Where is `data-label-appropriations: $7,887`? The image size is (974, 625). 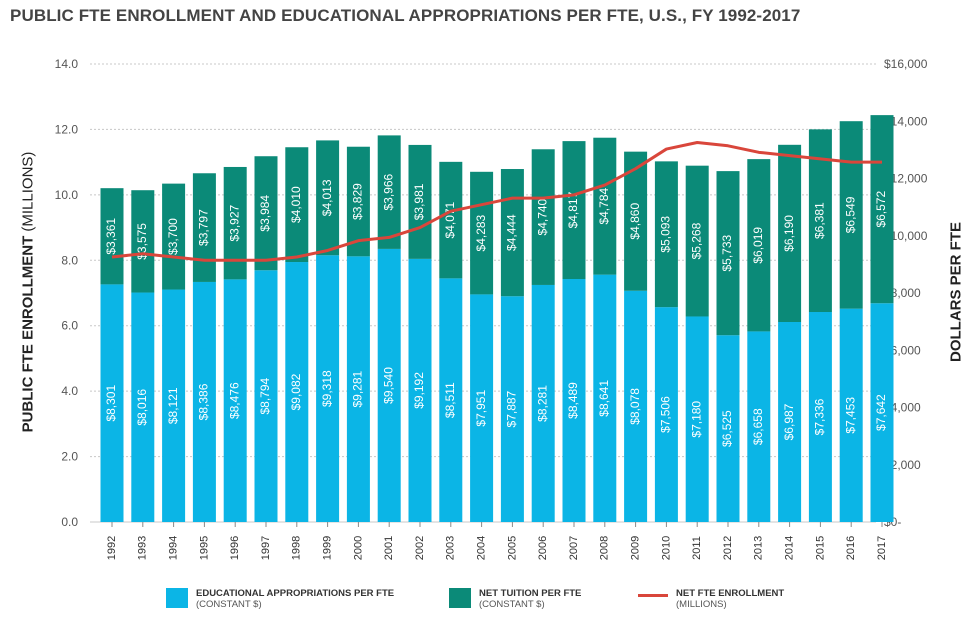
data-label-appropriations: $7,887 is located at coordinates (512, 408).